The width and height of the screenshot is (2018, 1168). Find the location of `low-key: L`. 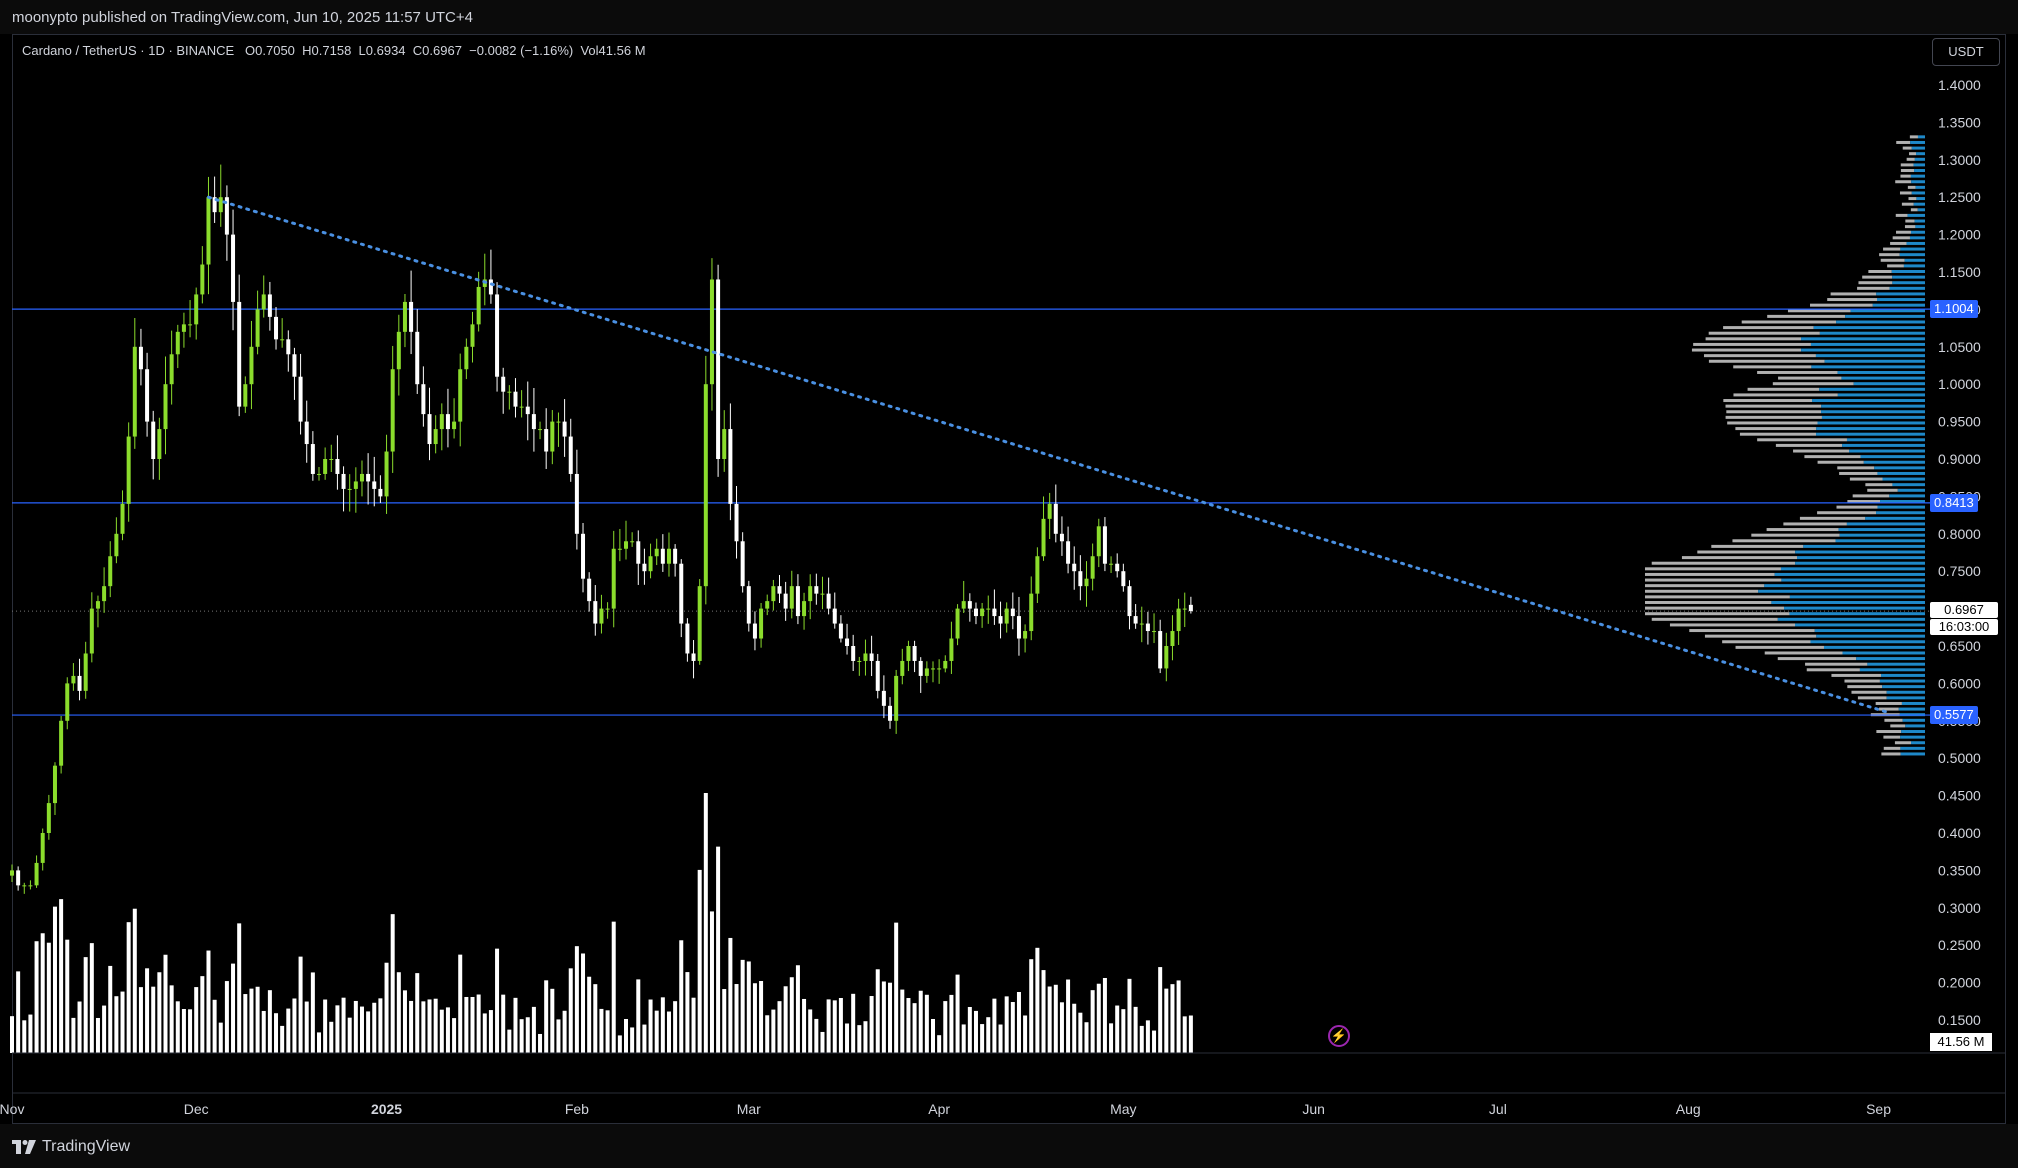

low-key: L is located at coordinates (362, 50).